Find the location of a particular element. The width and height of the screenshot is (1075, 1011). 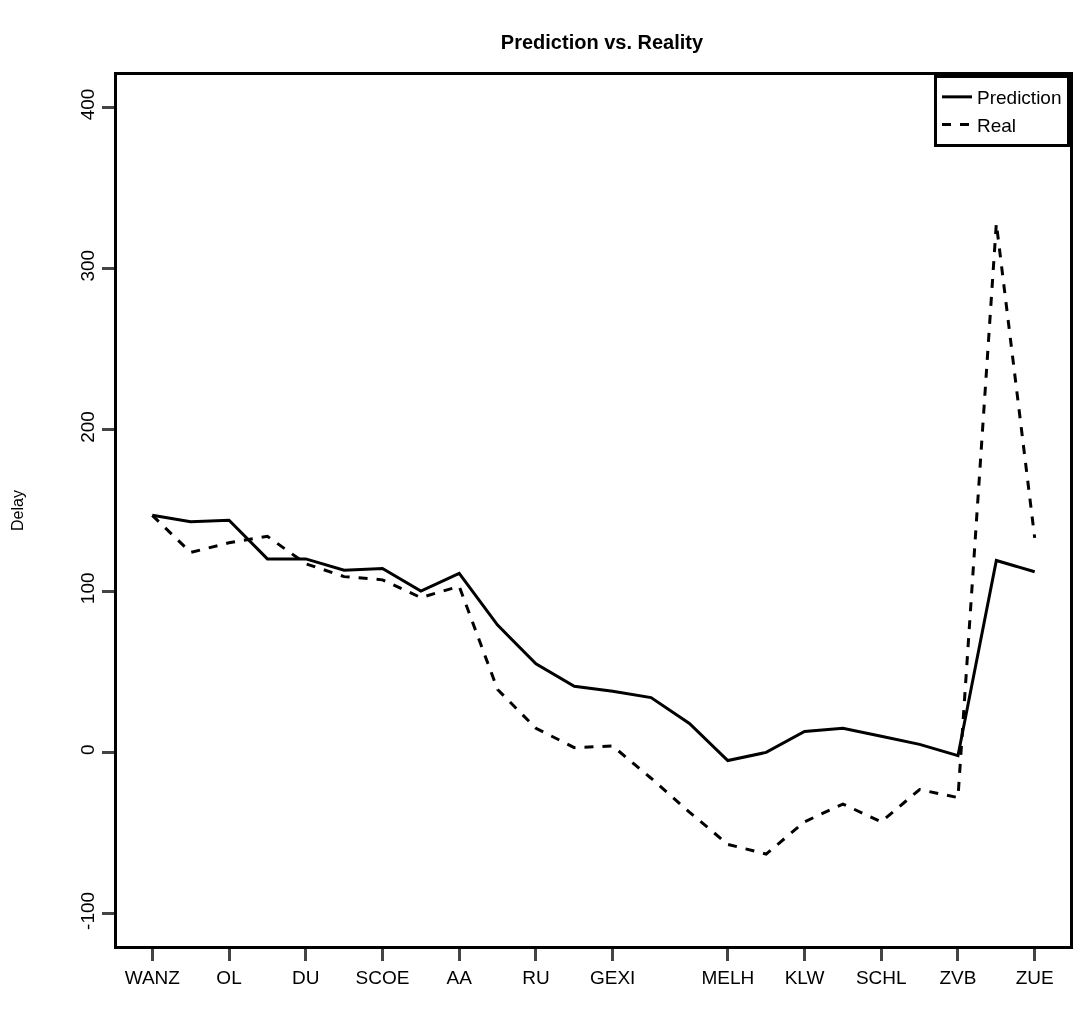

x-tick-label: DU is located at coordinates (306, 977).